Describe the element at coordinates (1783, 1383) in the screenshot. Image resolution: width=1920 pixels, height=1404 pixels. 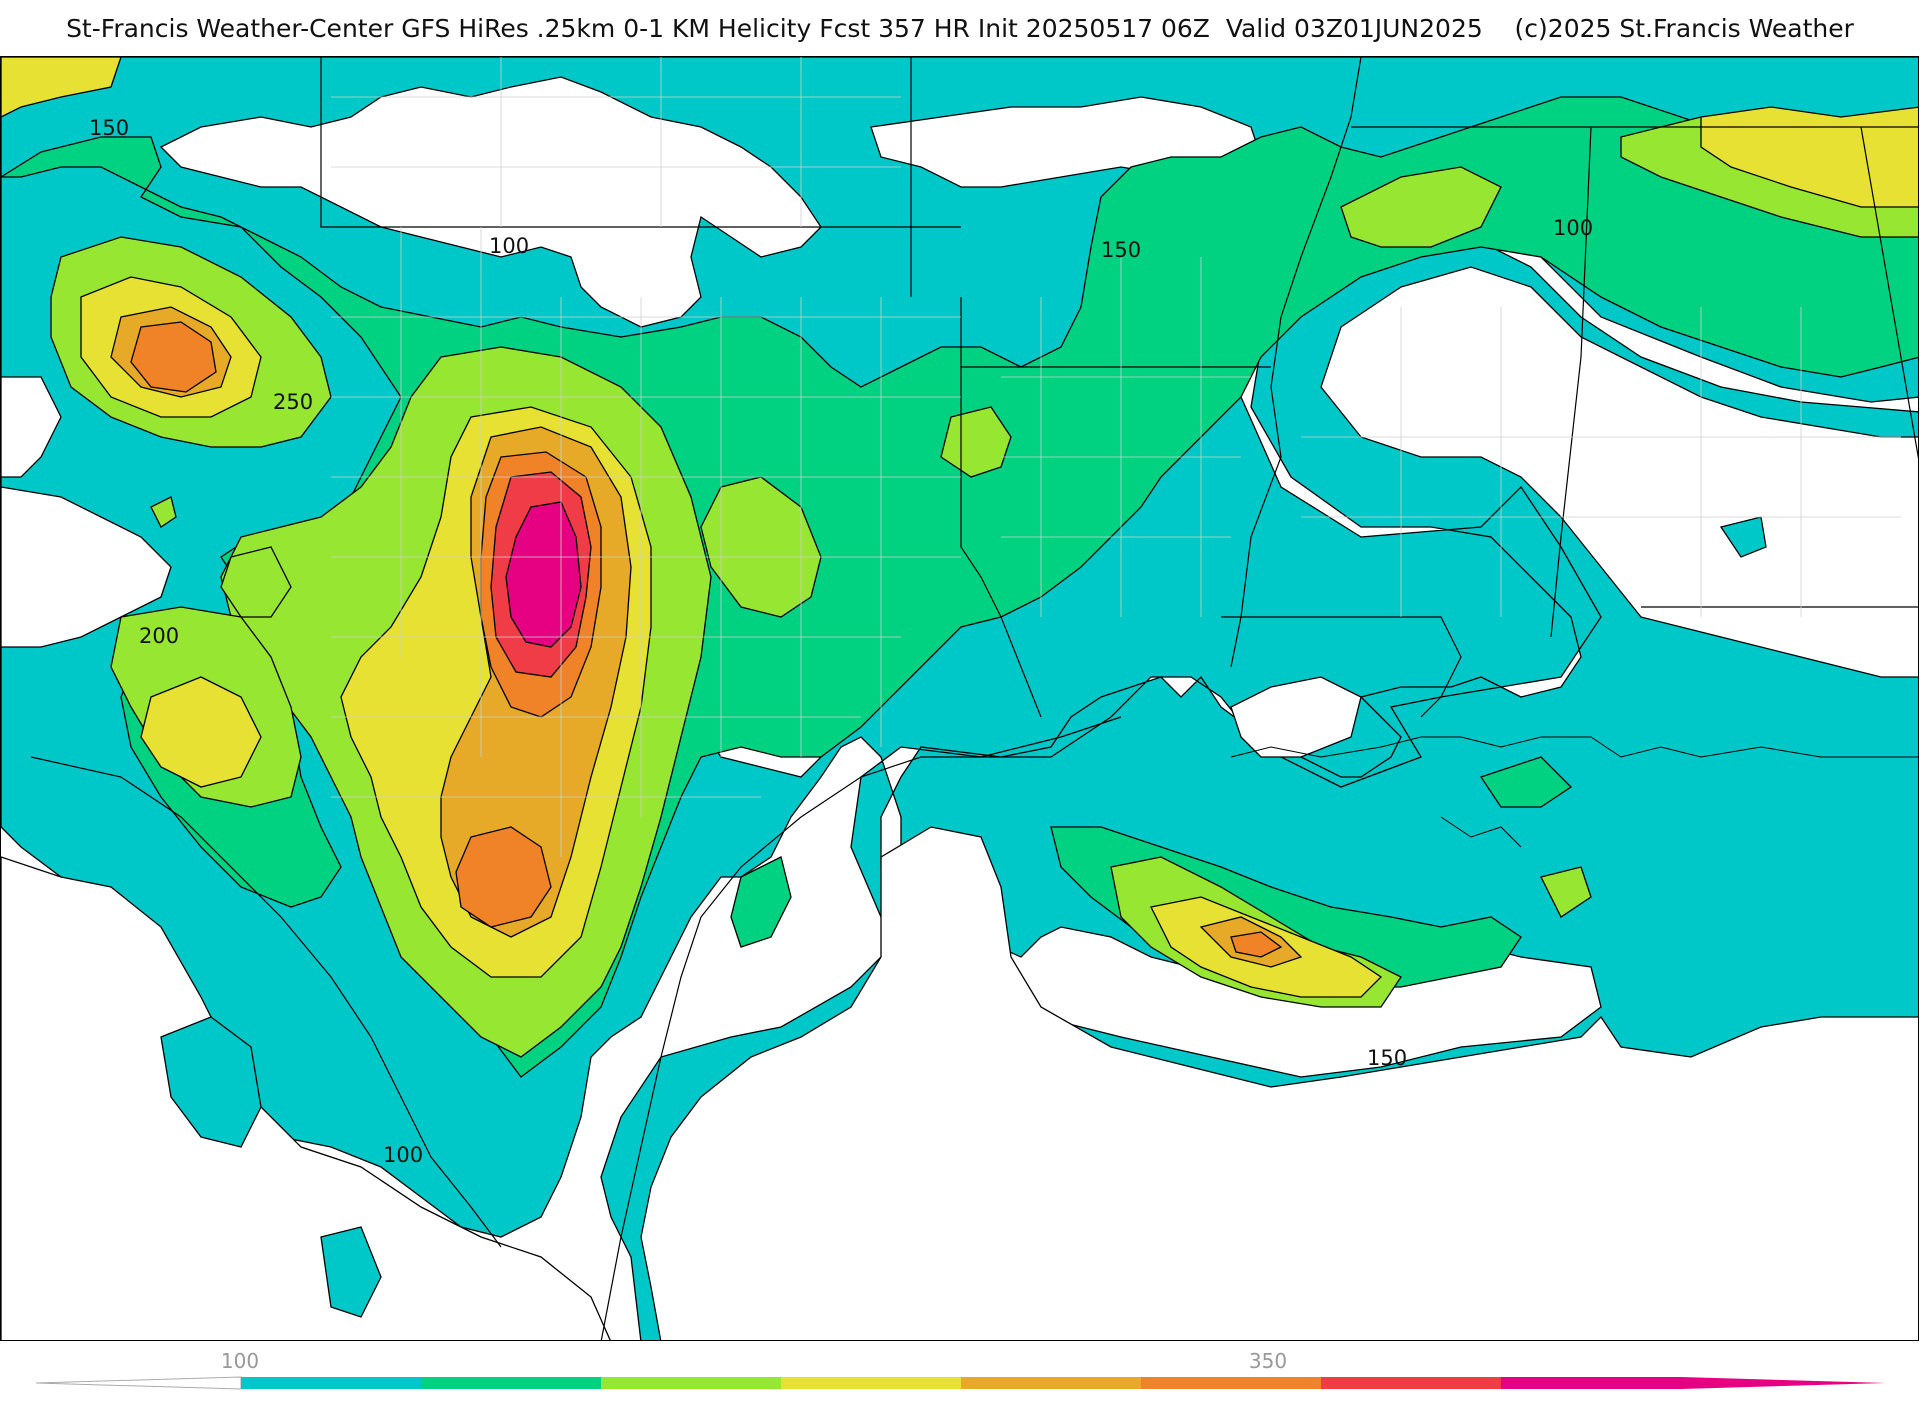
I see `colorbar-above-triangle` at that location.